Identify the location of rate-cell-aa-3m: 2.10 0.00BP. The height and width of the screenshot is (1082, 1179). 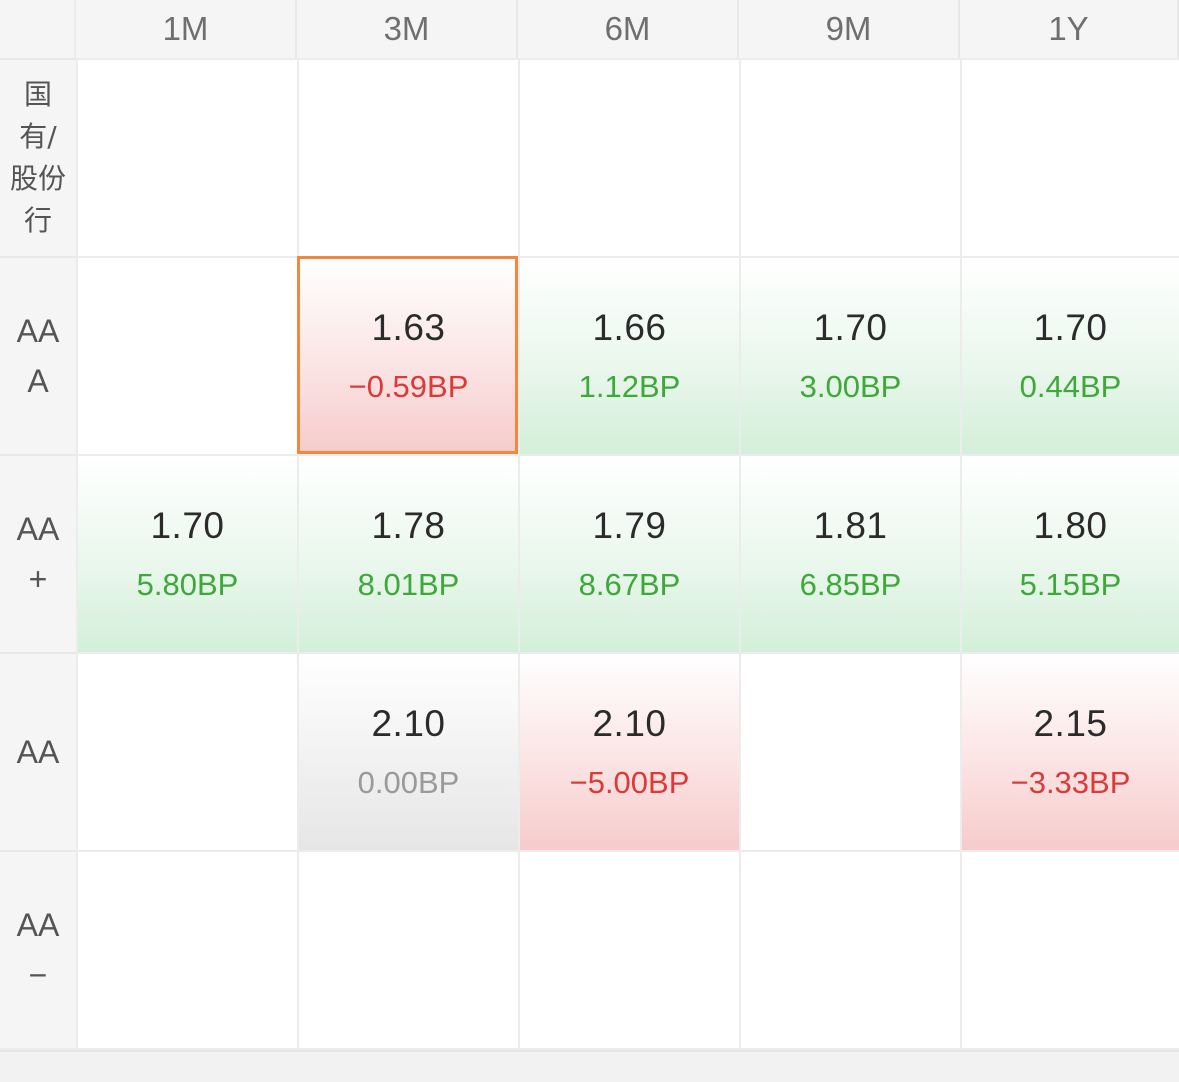
(407, 751).